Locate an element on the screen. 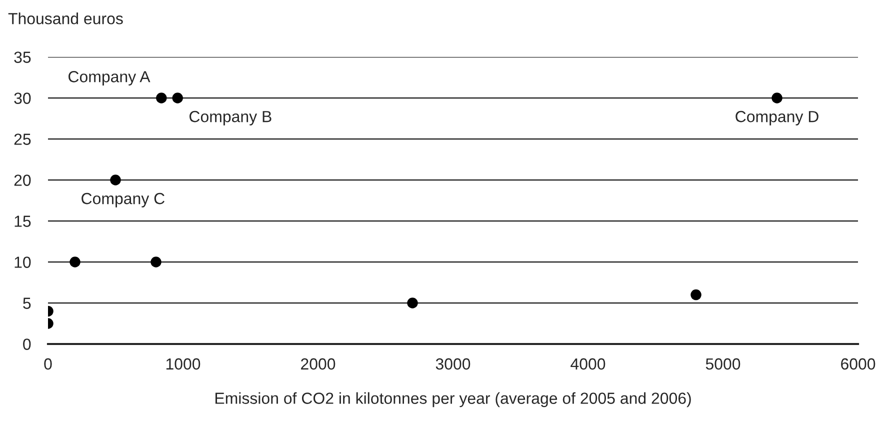 The image size is (889, 426). y-axis-title: Thousand euros is located at coordinates (65, 18).